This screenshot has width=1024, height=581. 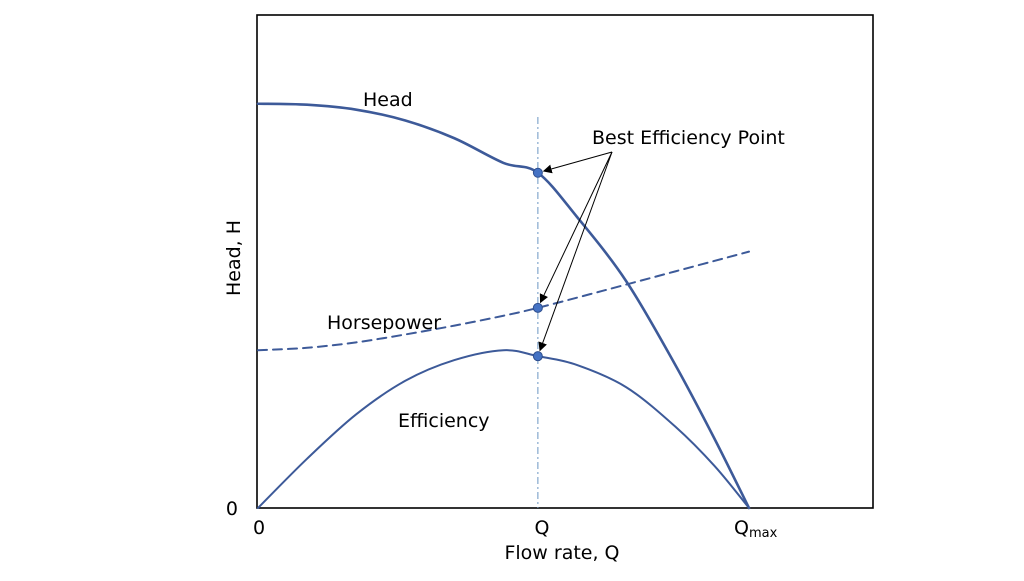 I want to click on x-tick-label-qmax-sub: max, so click(x=763, y=533).